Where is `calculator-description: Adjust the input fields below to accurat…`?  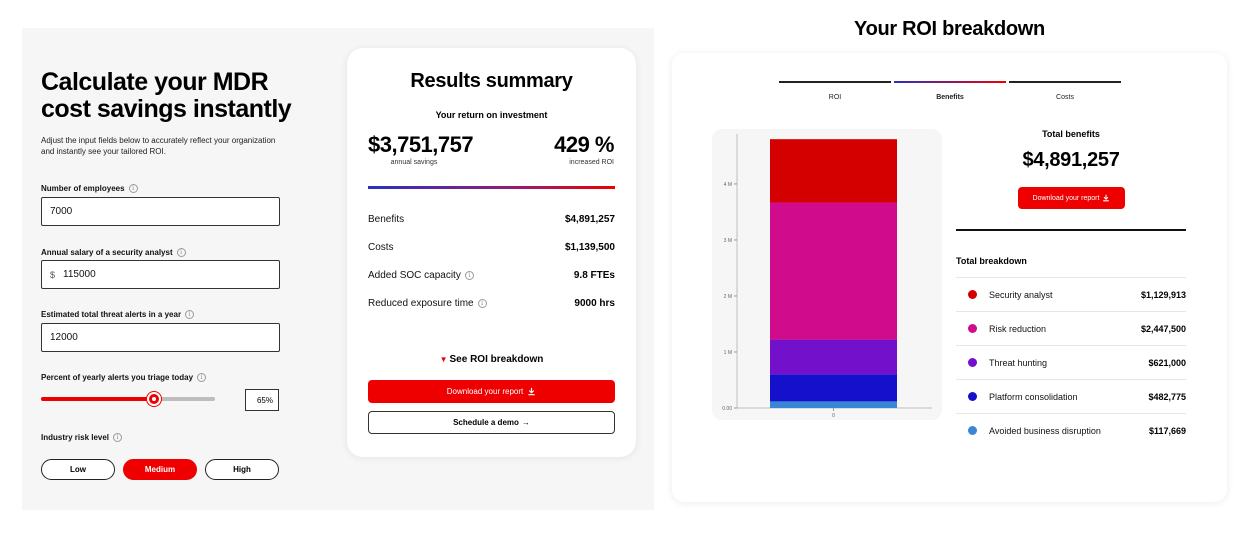 calculator-description: Adjust the input fields below to accurat… is located at coordinates (158, 146).